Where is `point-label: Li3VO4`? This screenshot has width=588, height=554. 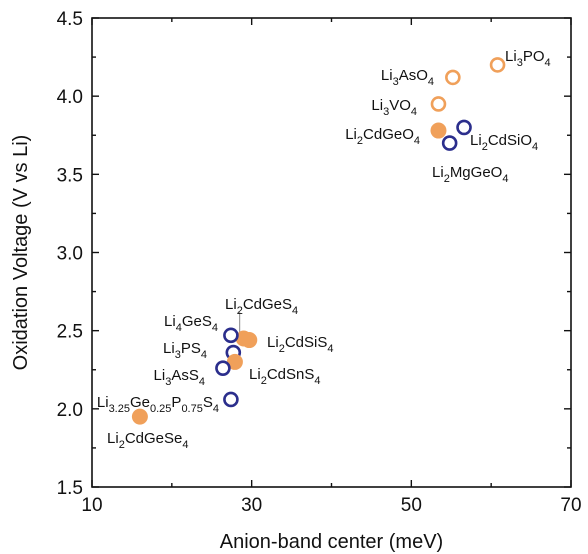 point-label: Li3VO4 is located at coordinates (394, 107).